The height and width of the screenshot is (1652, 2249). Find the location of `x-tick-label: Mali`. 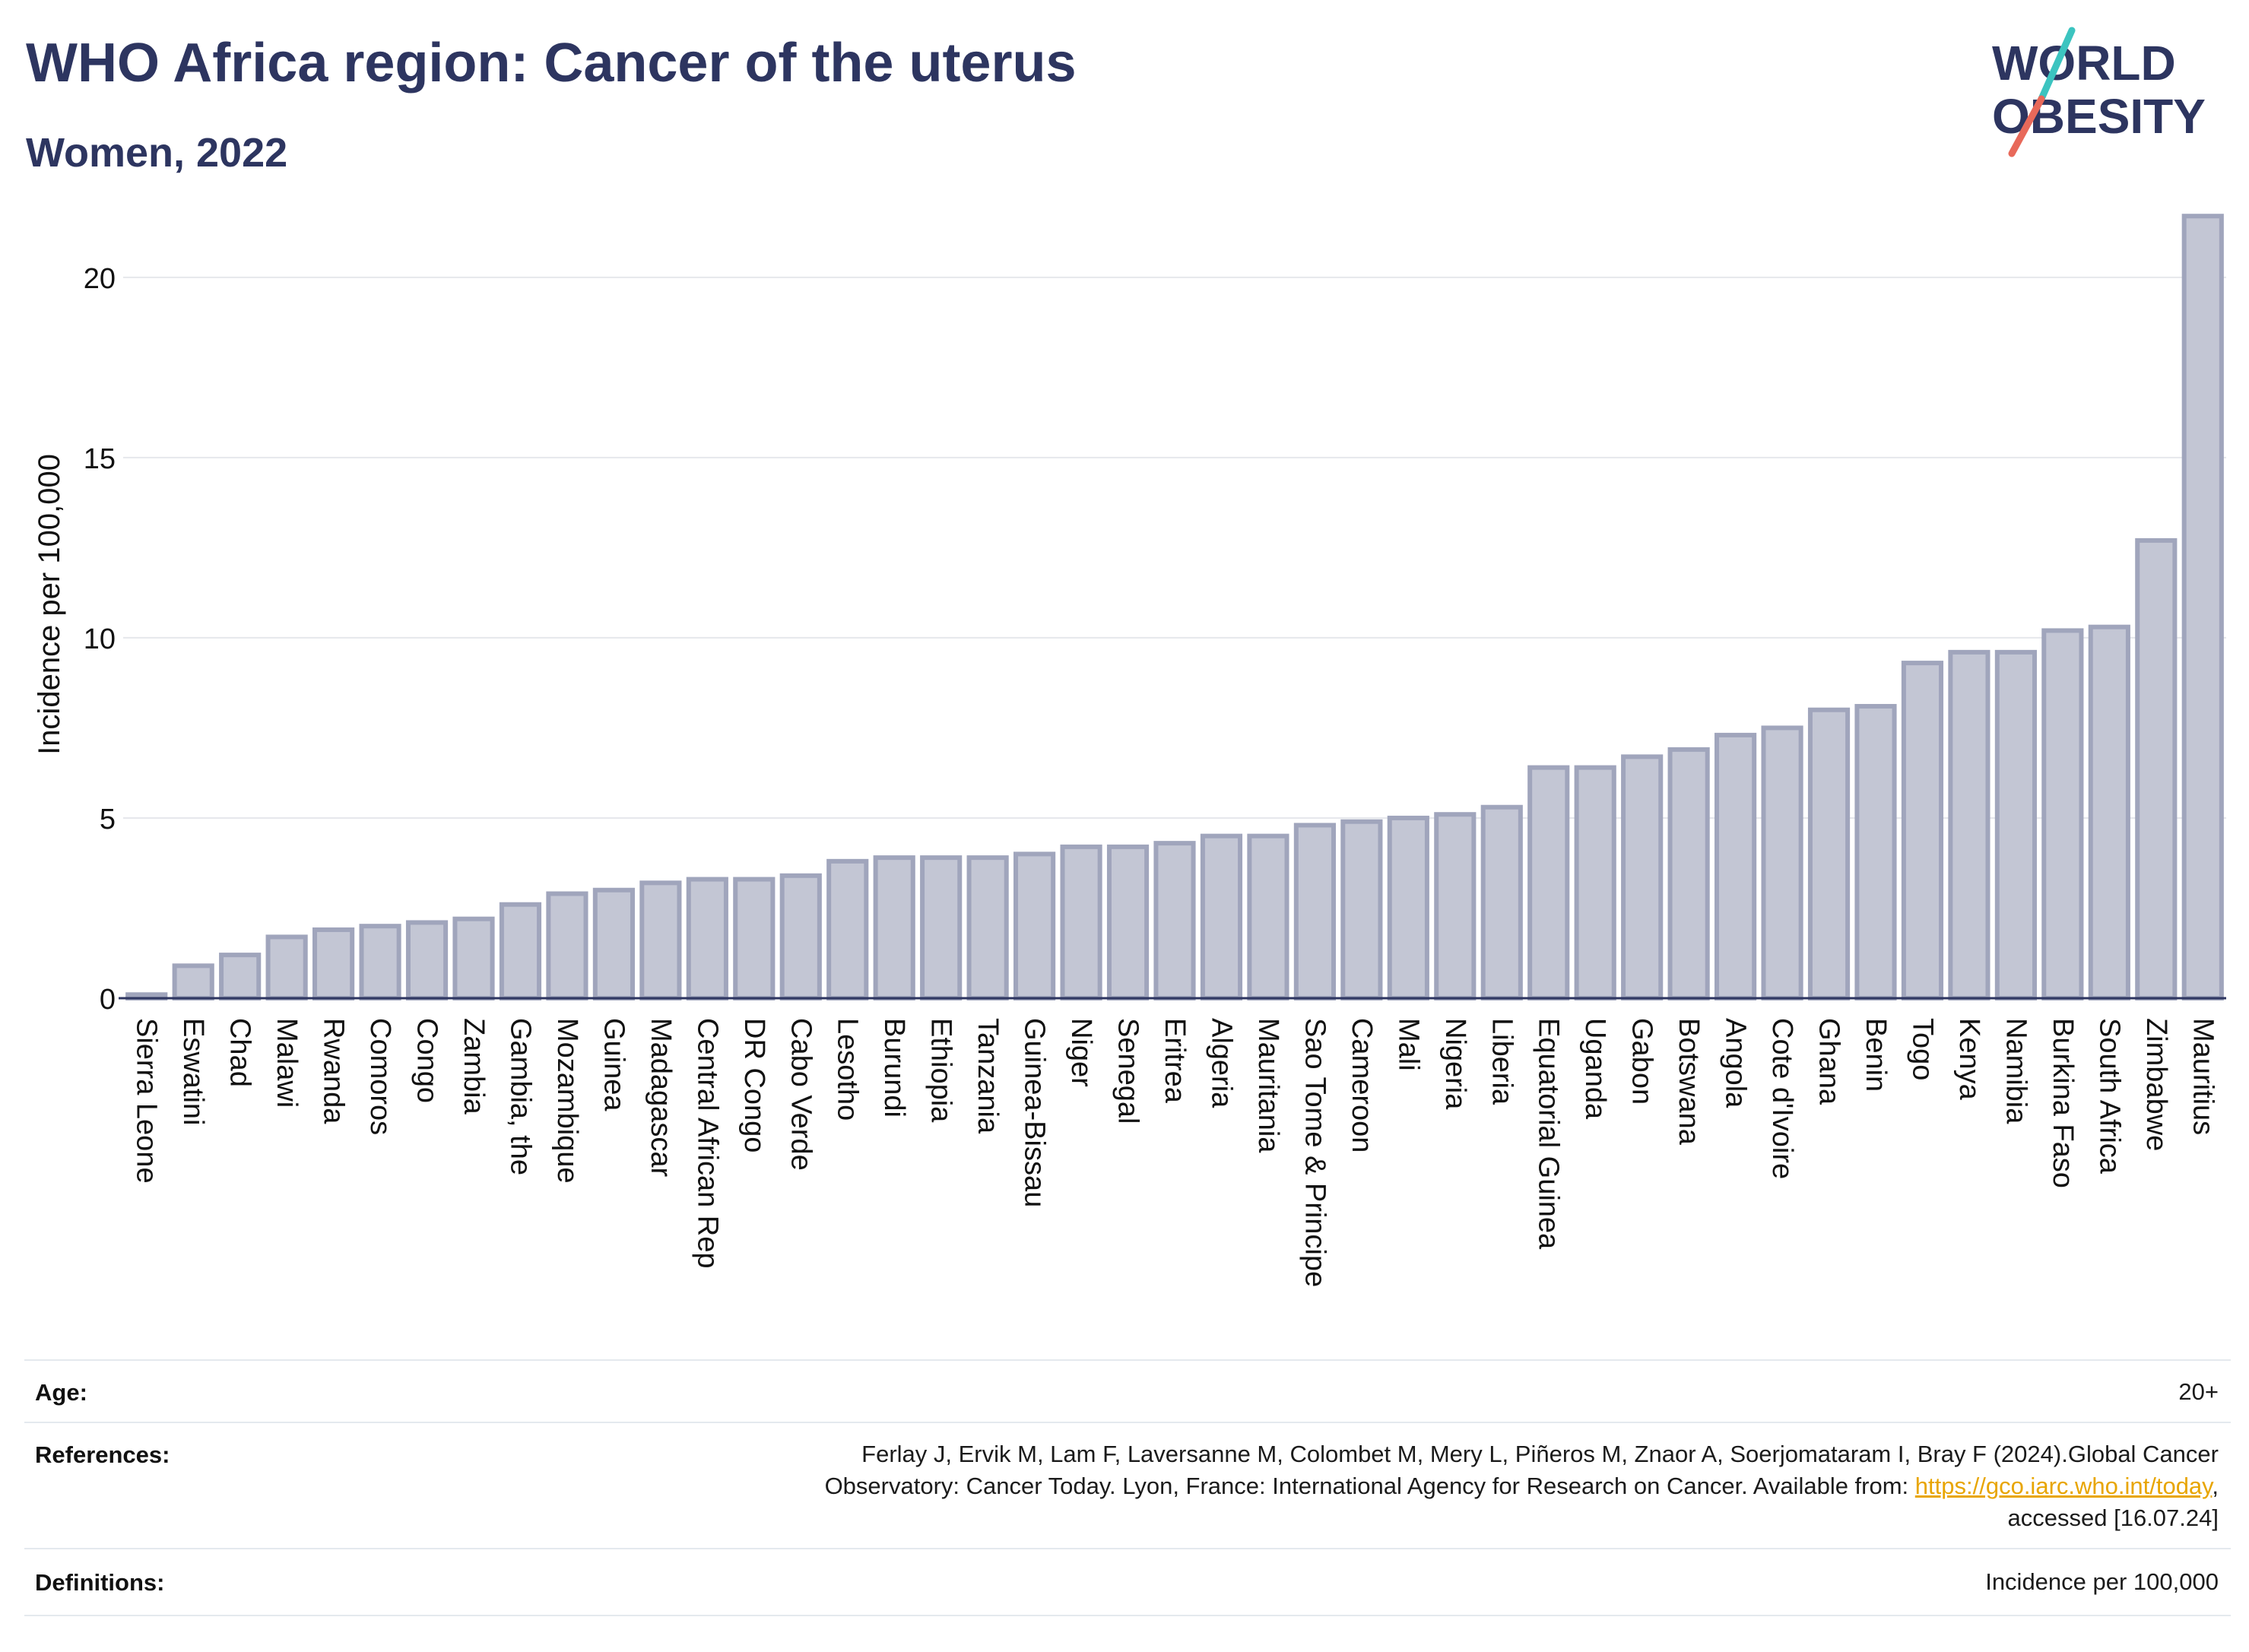

x-tick-label: Mali is located at coordinates (1408, 1044).